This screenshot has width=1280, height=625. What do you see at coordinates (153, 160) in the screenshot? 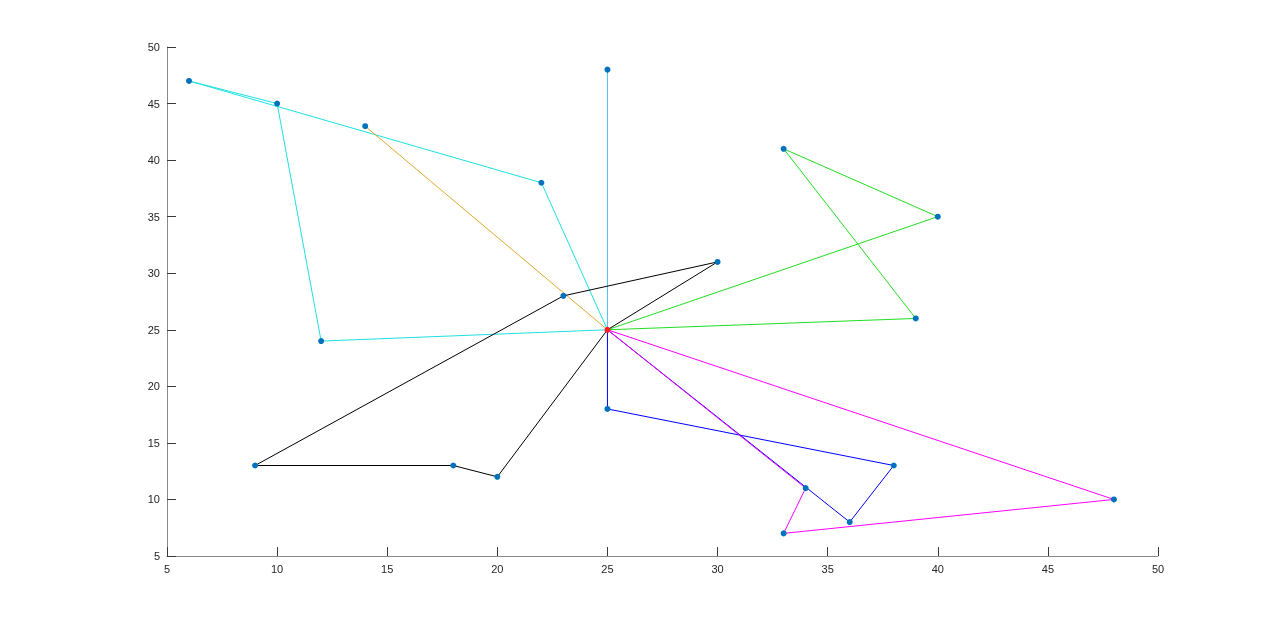
I see `y-tick-label: 40` at bounding box center [153, 160].